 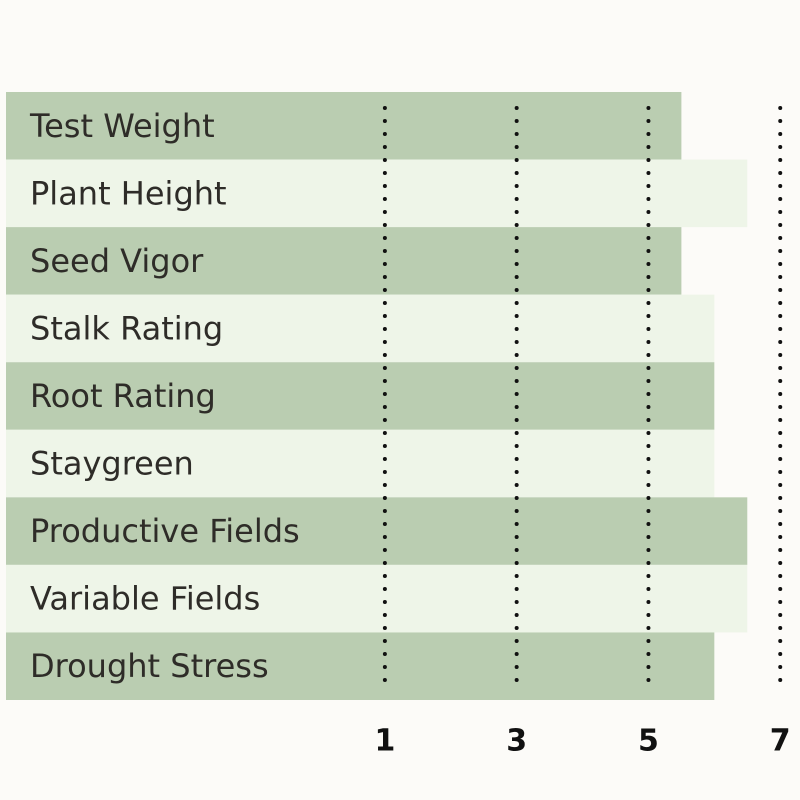 What do you see at coordinates (123, 396) in the screenshot?
I see `category-label: Root Rating` at bounding box center [123, 396].